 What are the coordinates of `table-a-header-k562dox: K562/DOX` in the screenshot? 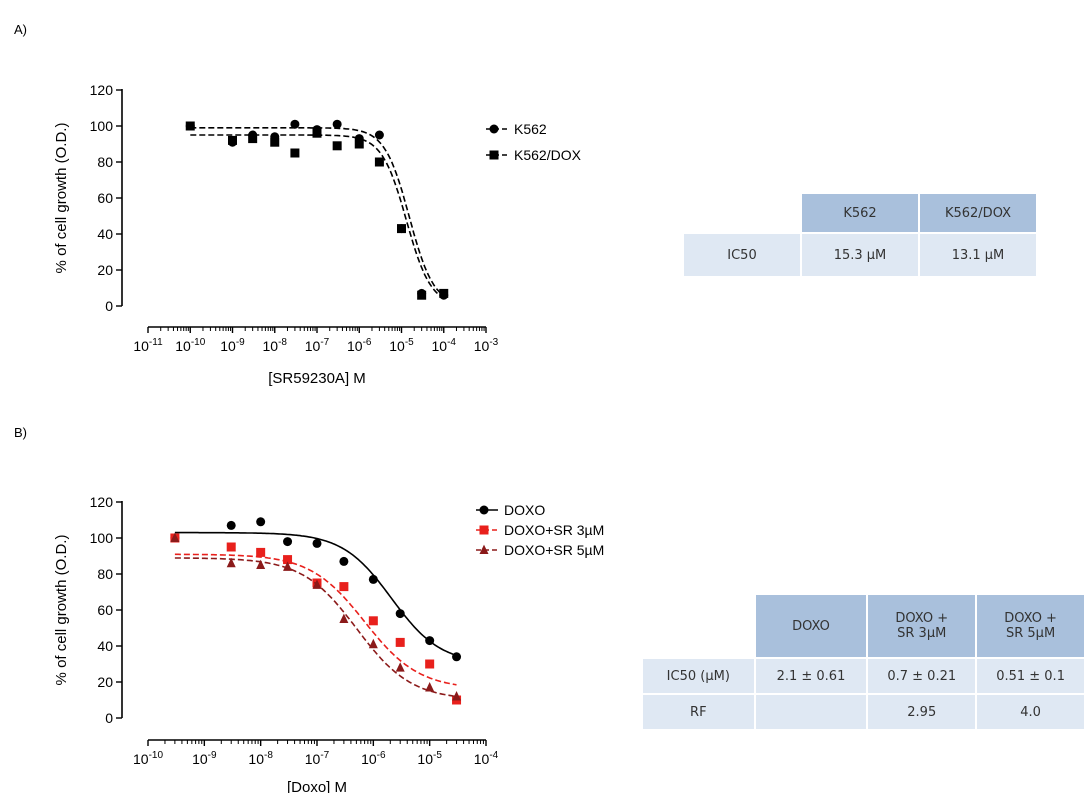 It's located at (978, 213).